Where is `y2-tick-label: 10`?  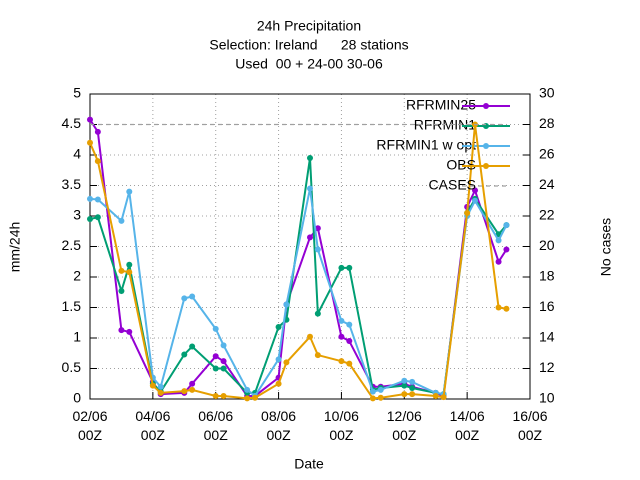
y2-tick-label: 10 is located at coordinates (547, 398).